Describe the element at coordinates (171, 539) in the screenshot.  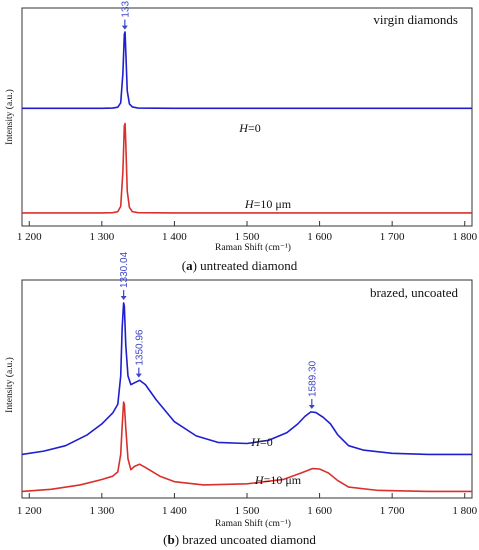
I see `caption-b-letter: b` at that location.